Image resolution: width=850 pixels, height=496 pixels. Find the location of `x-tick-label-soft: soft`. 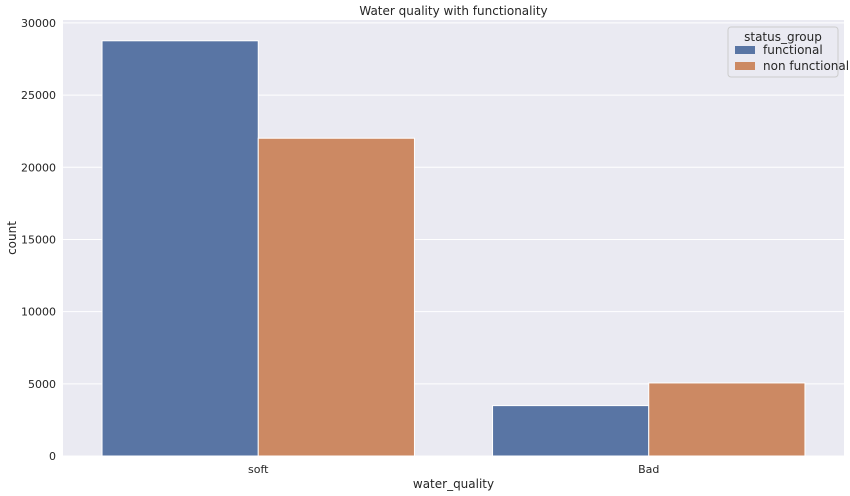

x-tick-label-soft: soft is located at coordinates (258, 469).